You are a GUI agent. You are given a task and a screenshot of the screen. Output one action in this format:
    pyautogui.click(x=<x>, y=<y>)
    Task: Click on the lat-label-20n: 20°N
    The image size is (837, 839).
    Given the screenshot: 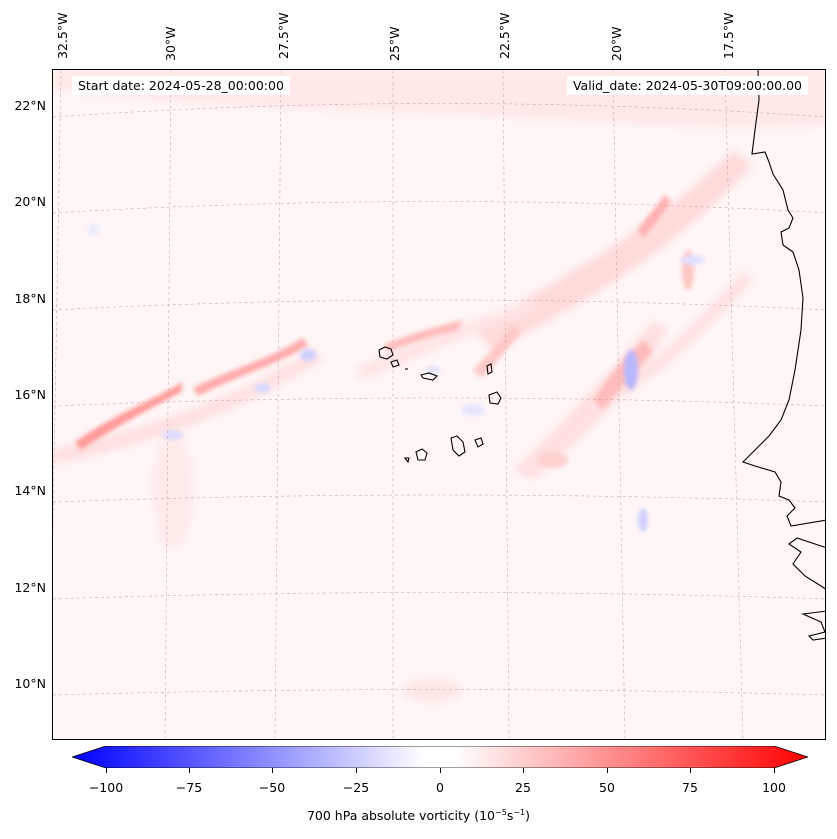 What is the action you would take?
    pyautogui.click(x=30, y=201)
    